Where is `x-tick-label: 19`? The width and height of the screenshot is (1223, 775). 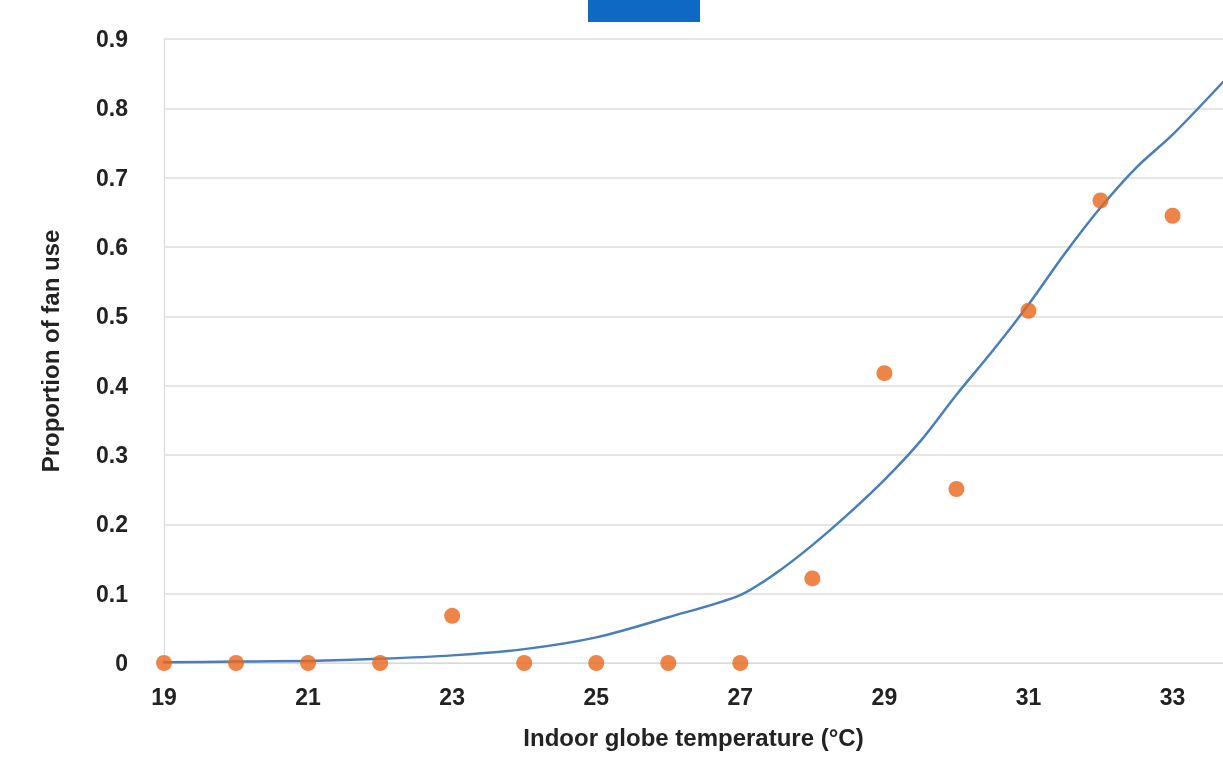
x-tick-label: 19 is located at coordinates (164, 696).